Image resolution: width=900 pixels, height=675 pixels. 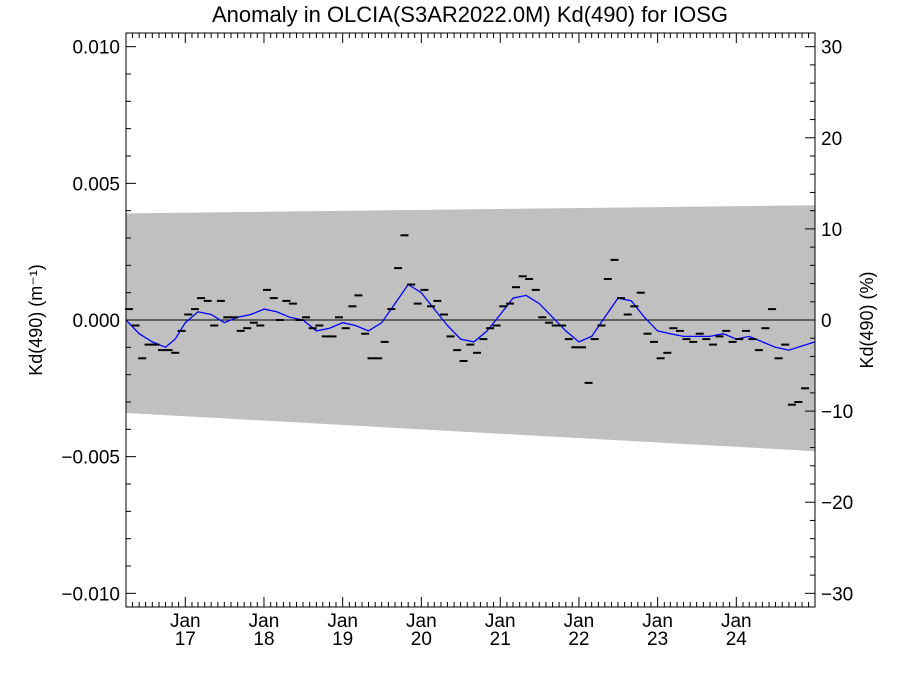 I want to click on right-tick-label-2: 10, so click(x=831, y=230).